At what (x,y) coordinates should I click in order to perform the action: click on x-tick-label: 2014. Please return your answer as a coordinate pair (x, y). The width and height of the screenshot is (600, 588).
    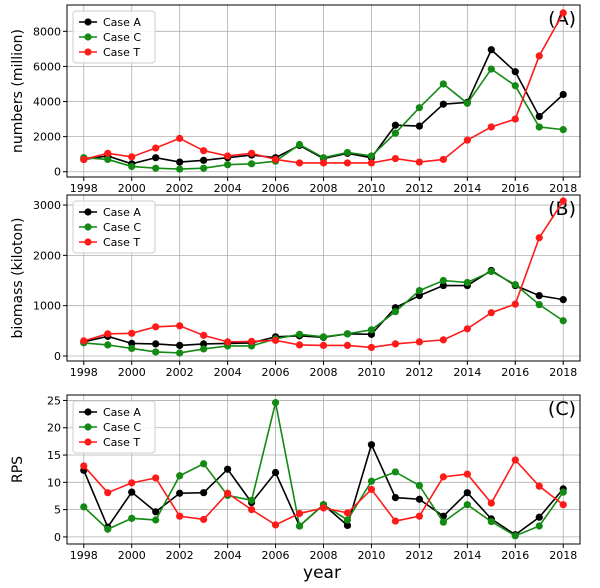
    Looking at the image, I should click on (467, 188).